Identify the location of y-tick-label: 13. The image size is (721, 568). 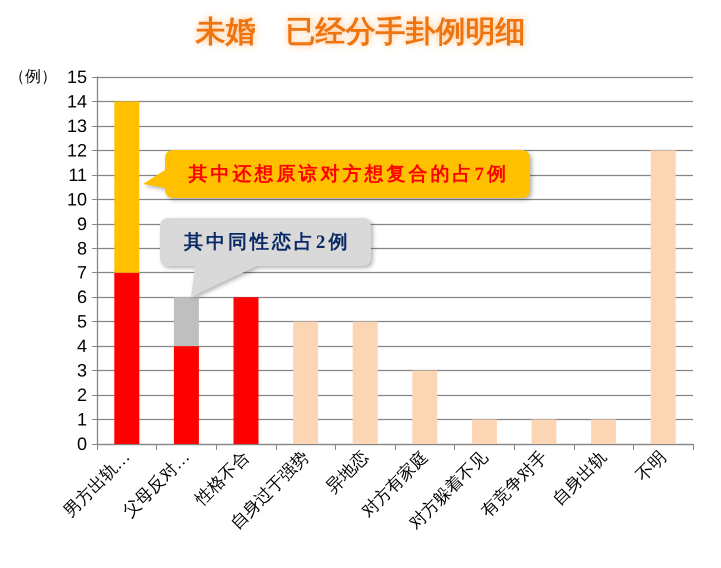
(76, 126).